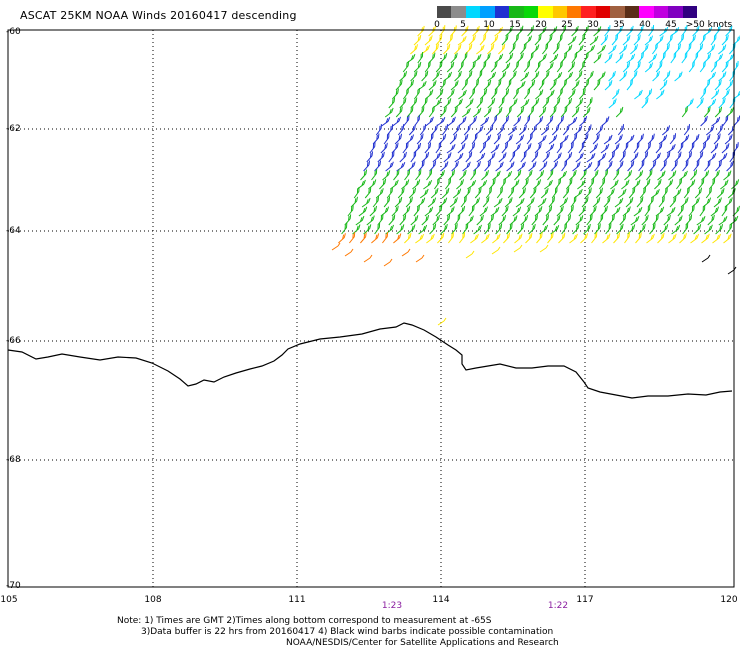 The image size is (740, 650). Describe the element at coordinates (558, 606) in the screenshot. I see `time-label-pass-2: 1:22` at that location.